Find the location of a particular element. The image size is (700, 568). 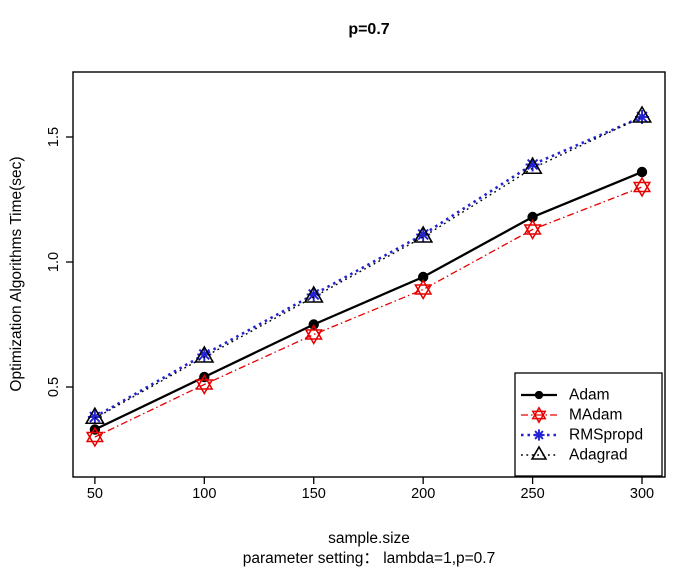

y-axis-label: Optimization Algorithms Time(sec) is located at coordinates (16, 274).